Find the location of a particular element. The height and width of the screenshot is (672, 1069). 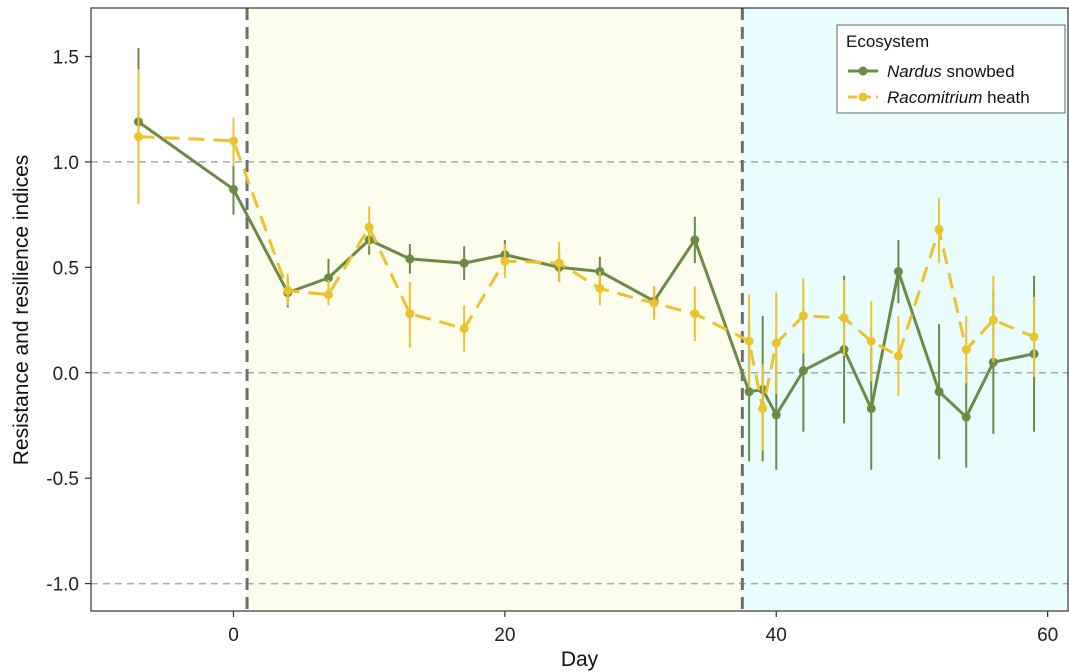

y-tick-label: 0.0 is located at coordinates (66, 374).